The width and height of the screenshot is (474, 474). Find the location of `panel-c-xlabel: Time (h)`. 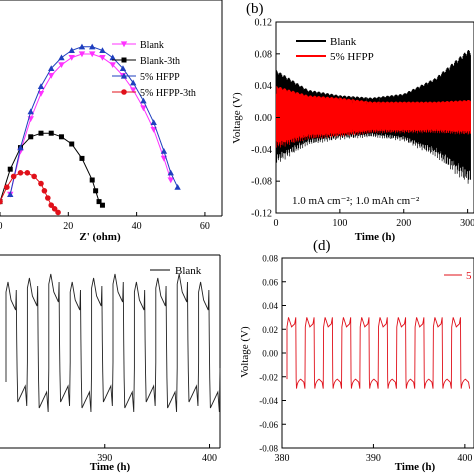

panel-c-xlabel: Time (h) is located at coordinates (110, 467).